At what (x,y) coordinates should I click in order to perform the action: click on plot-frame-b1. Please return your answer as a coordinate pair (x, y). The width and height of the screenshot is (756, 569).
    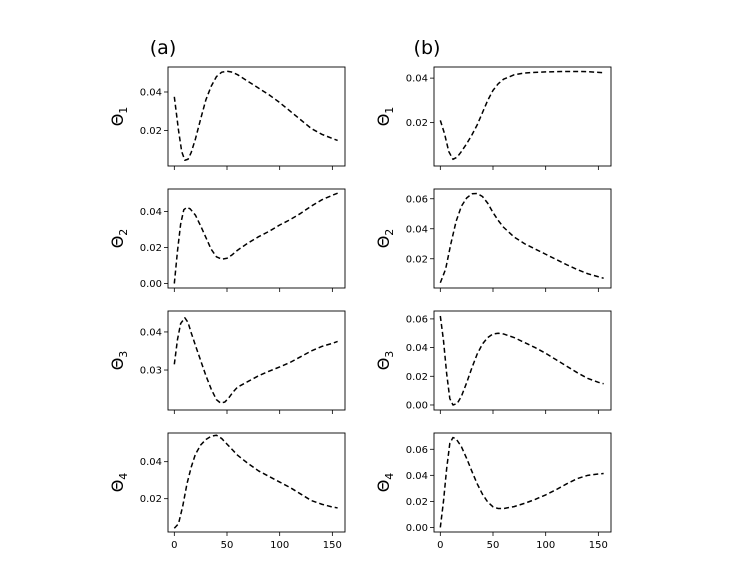
    Looking at the image, I should click on (522, 116).